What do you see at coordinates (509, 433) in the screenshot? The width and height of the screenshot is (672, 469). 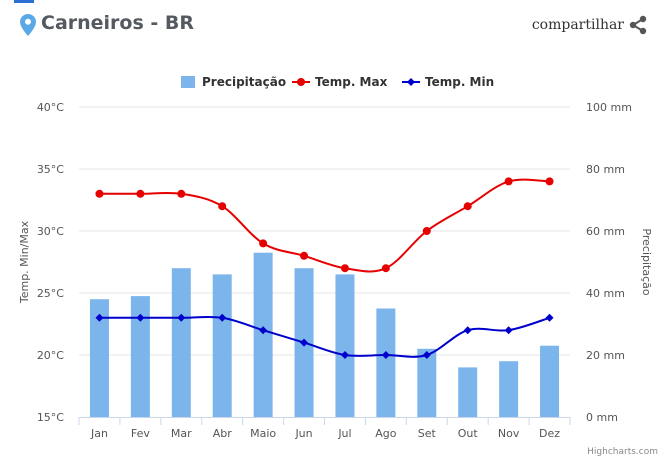 I see `x-tick-label: Nov` at bounding box center [509, 433].